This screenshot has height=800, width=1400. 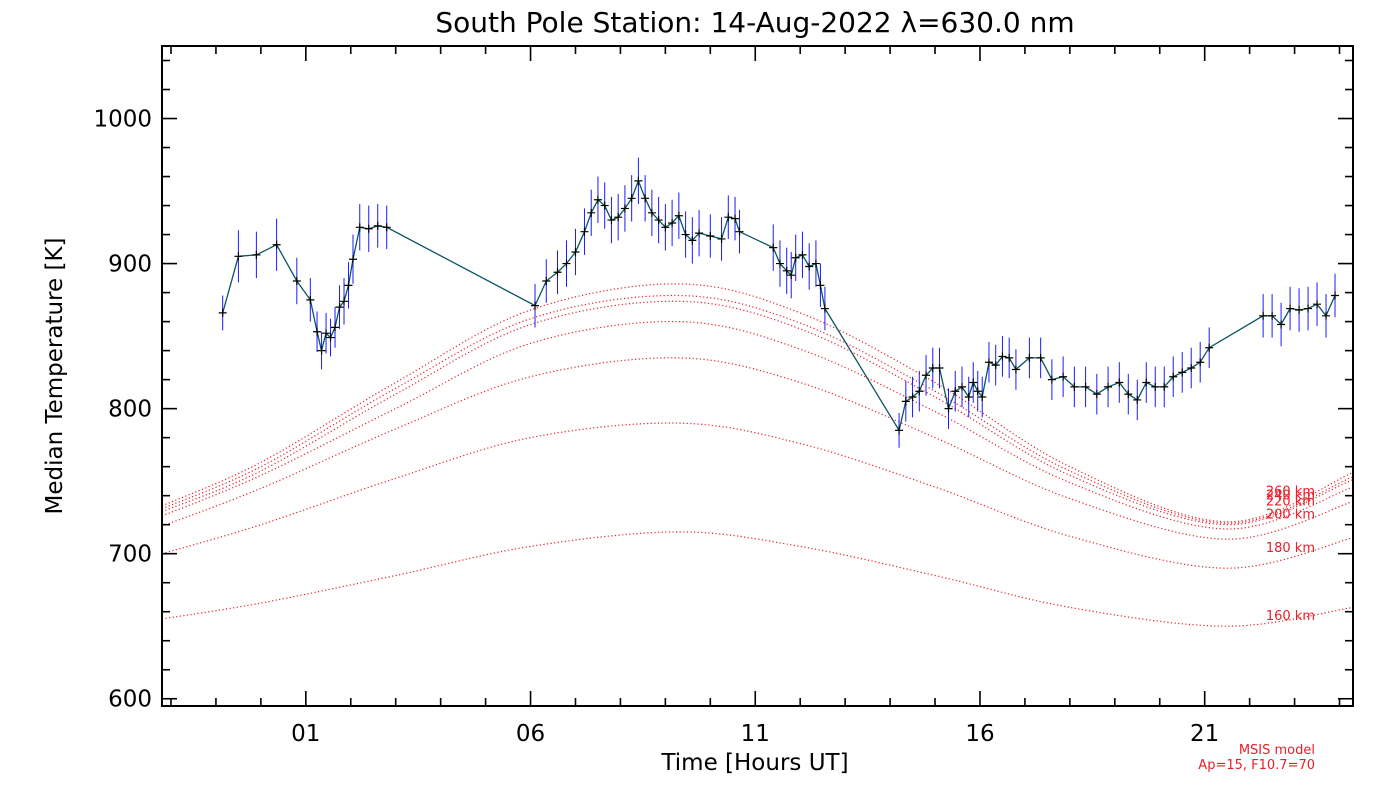 I want to click on x-tick-label: 16, so click(x=979, y=734).